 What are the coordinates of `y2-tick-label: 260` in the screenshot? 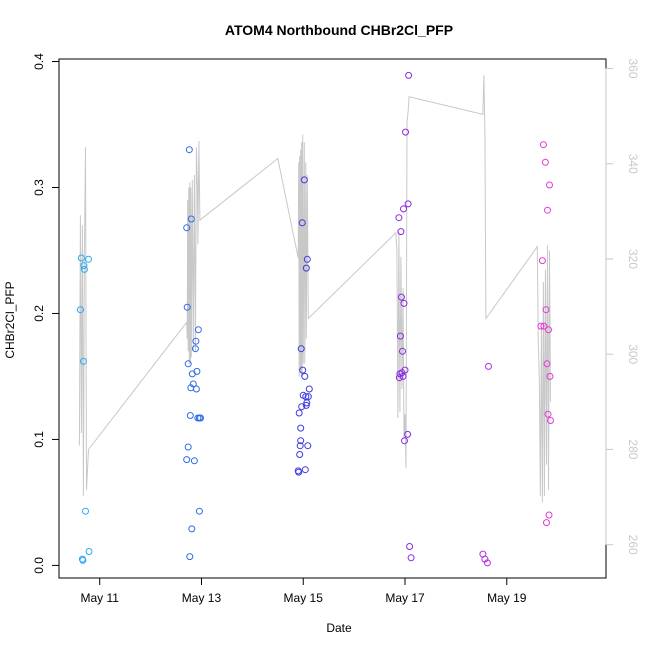 It's located at (633, 545).